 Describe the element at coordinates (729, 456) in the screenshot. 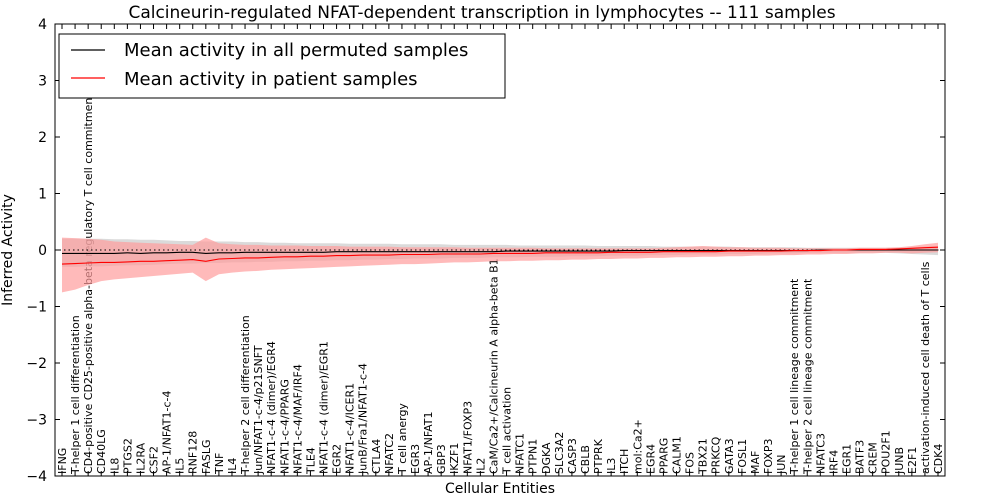

I see `x-tick-label: GATA3` at that location.